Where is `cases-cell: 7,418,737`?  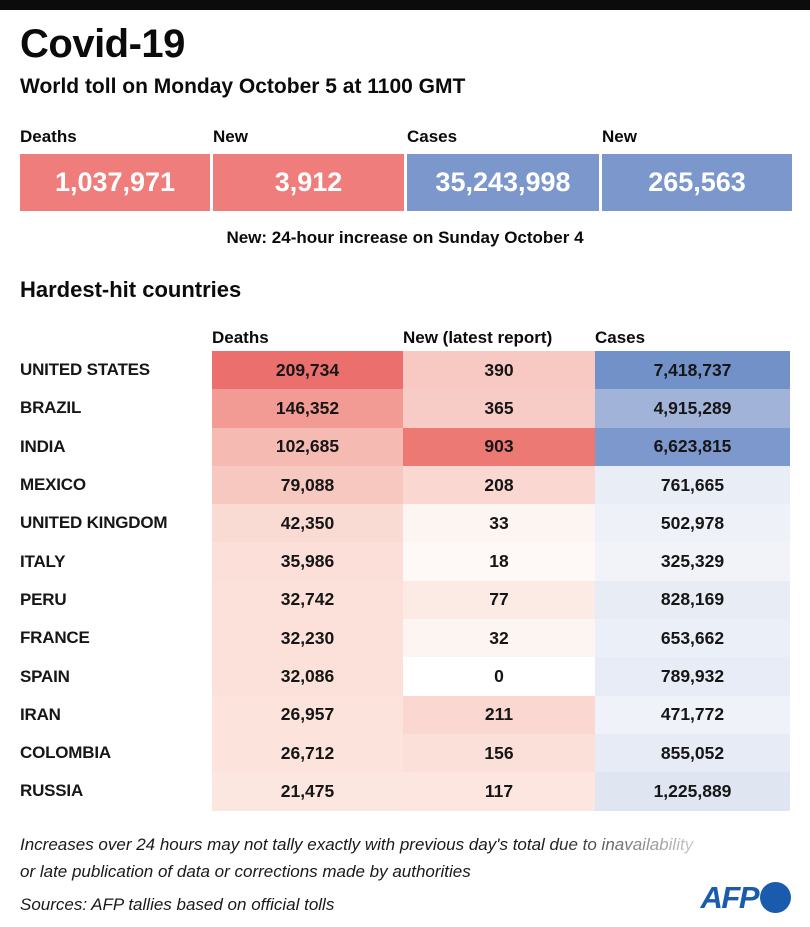 cases-cell: 7,418,737 is located at coordinates (692, 370).